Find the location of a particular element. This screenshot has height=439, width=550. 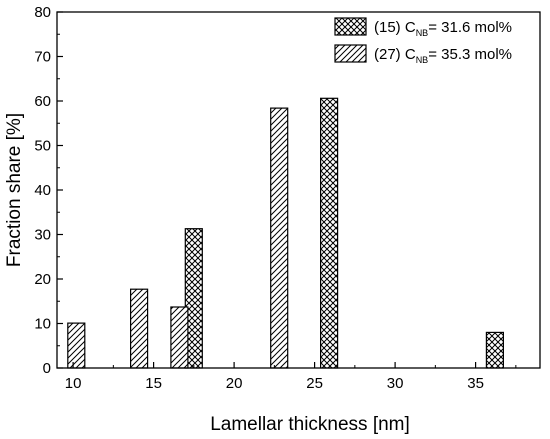

y-tick-label-3: 30 is located at coordinates (42, 235).